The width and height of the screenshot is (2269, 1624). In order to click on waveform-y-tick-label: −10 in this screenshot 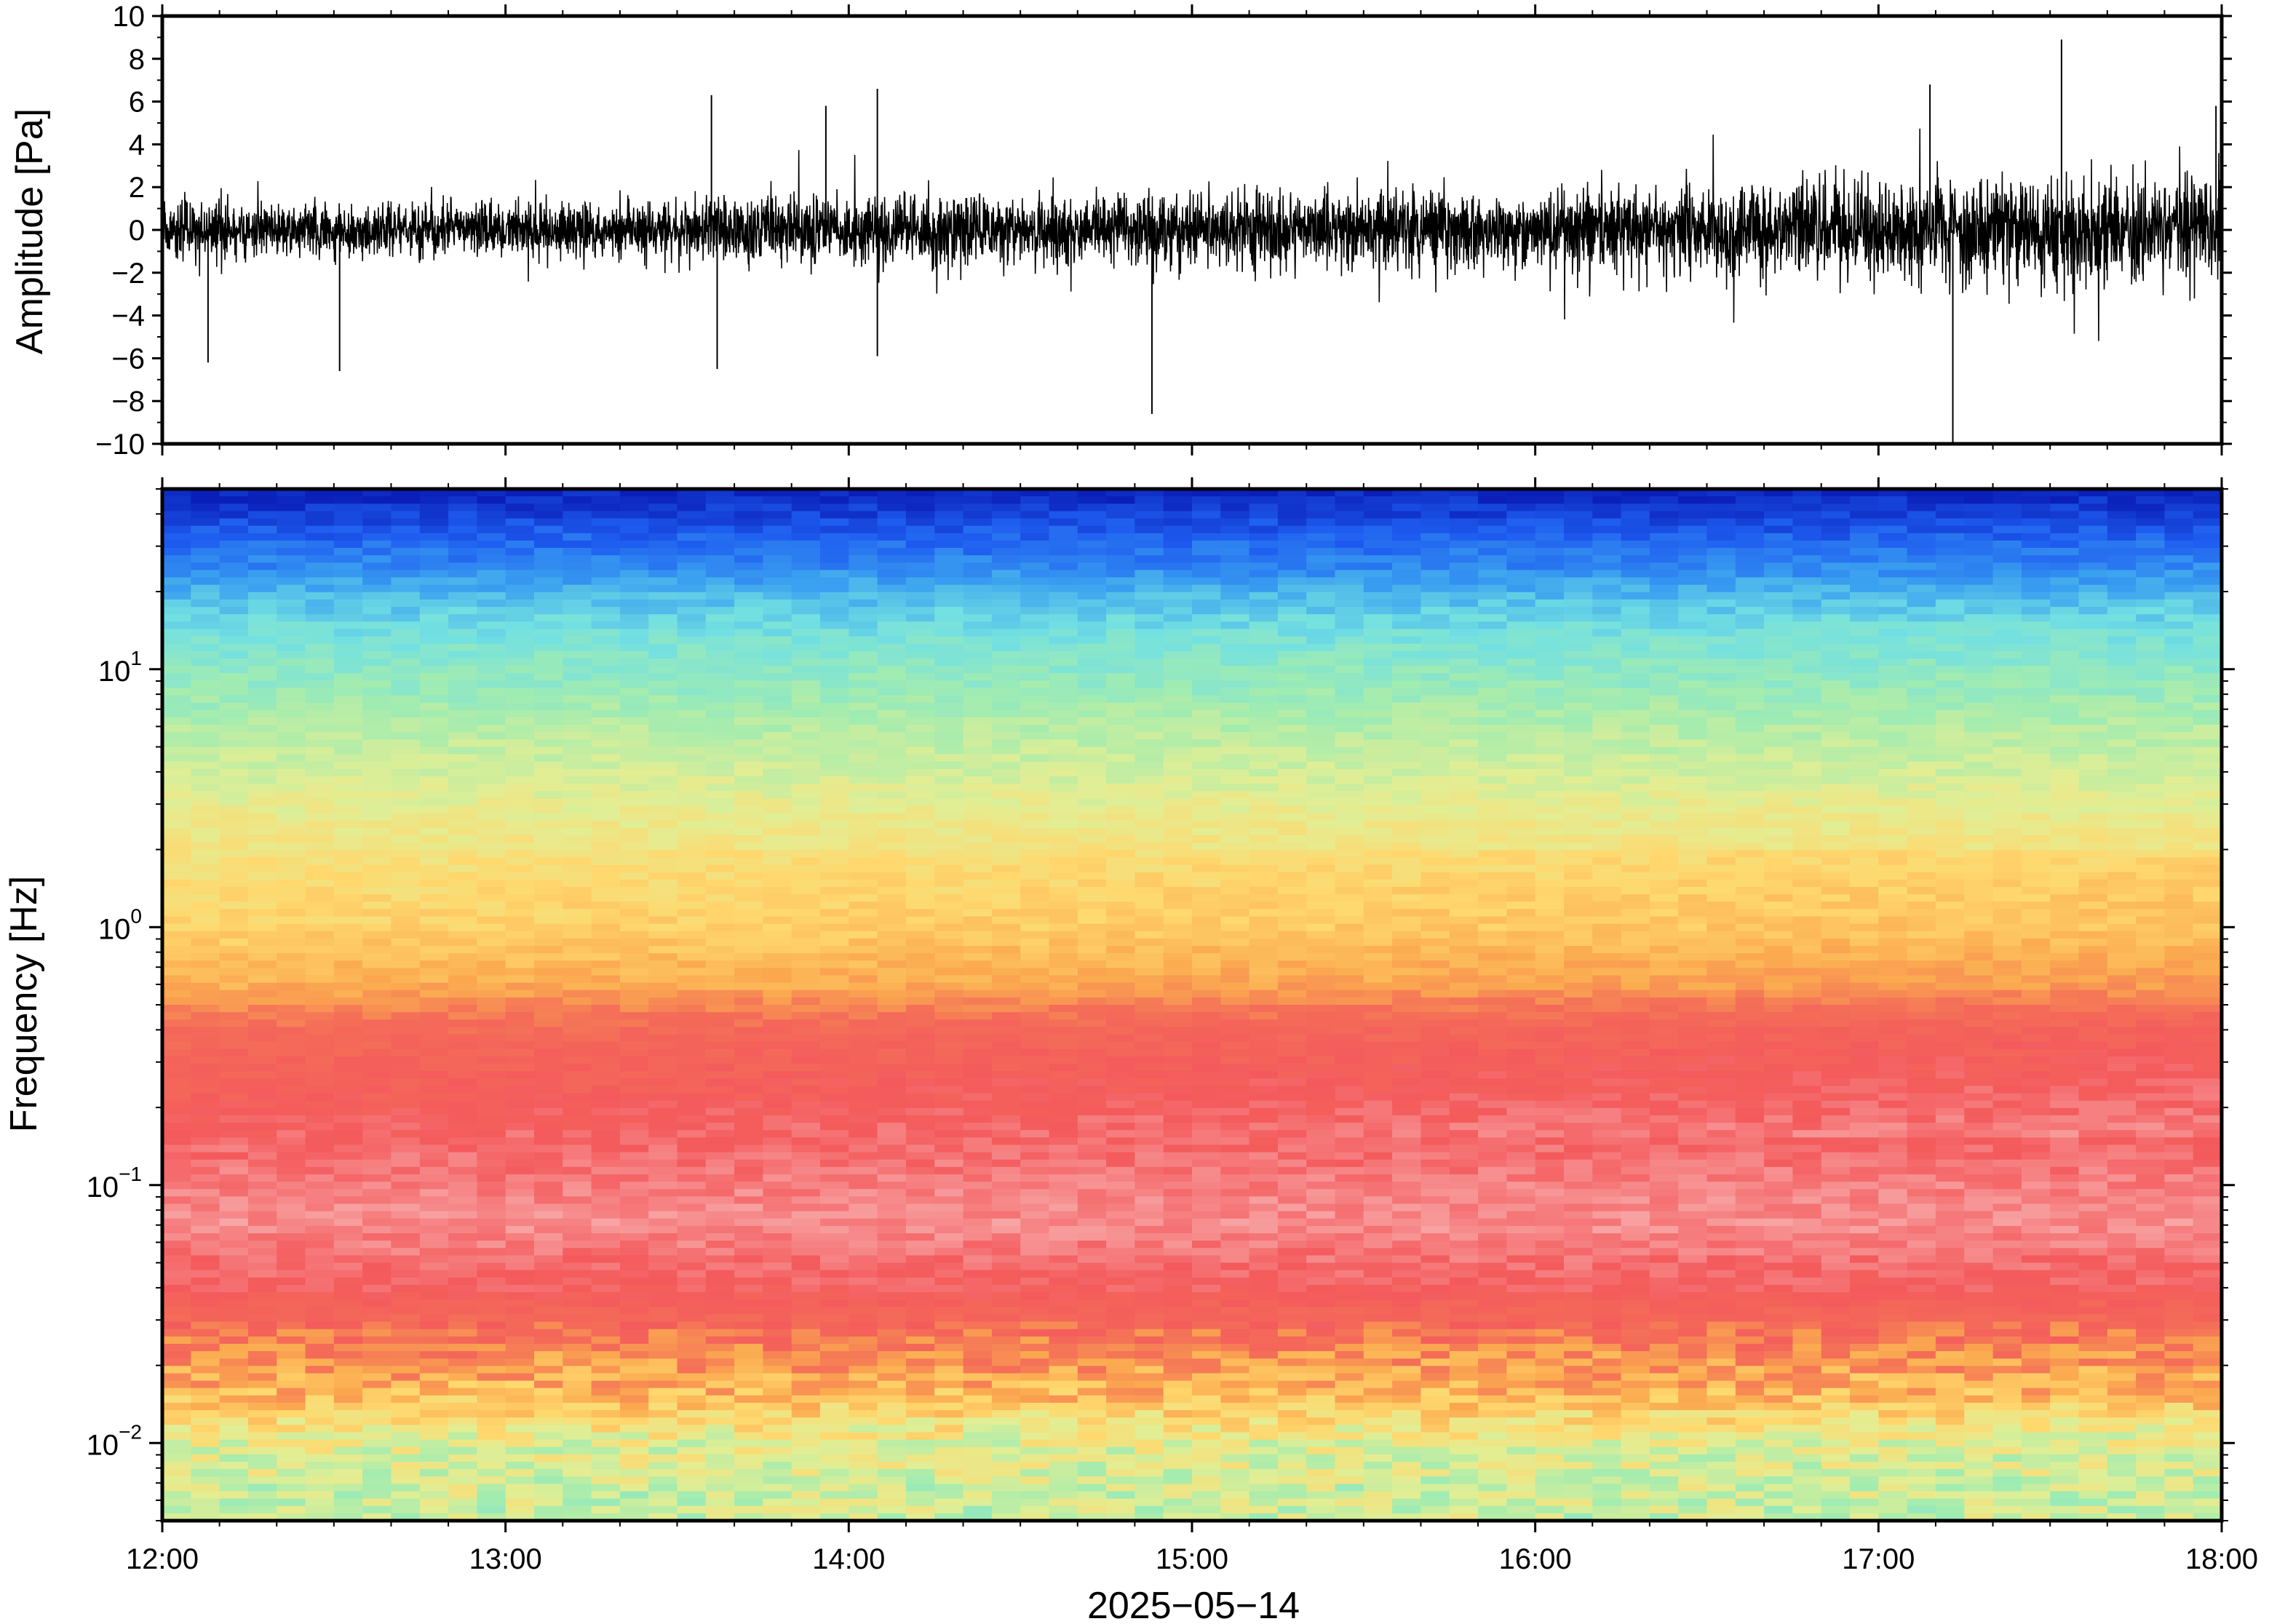, I will do `click(120, 445)`.